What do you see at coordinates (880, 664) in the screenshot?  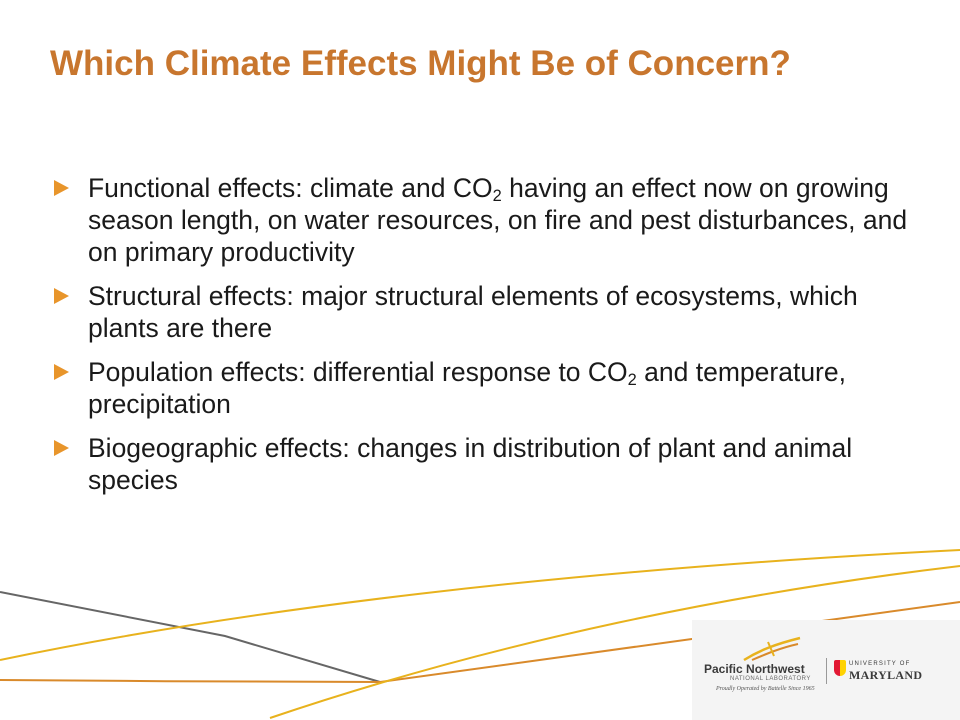 I see `umd-logo-university: UNIVERSITY OF` at bounding box center [880, 664].